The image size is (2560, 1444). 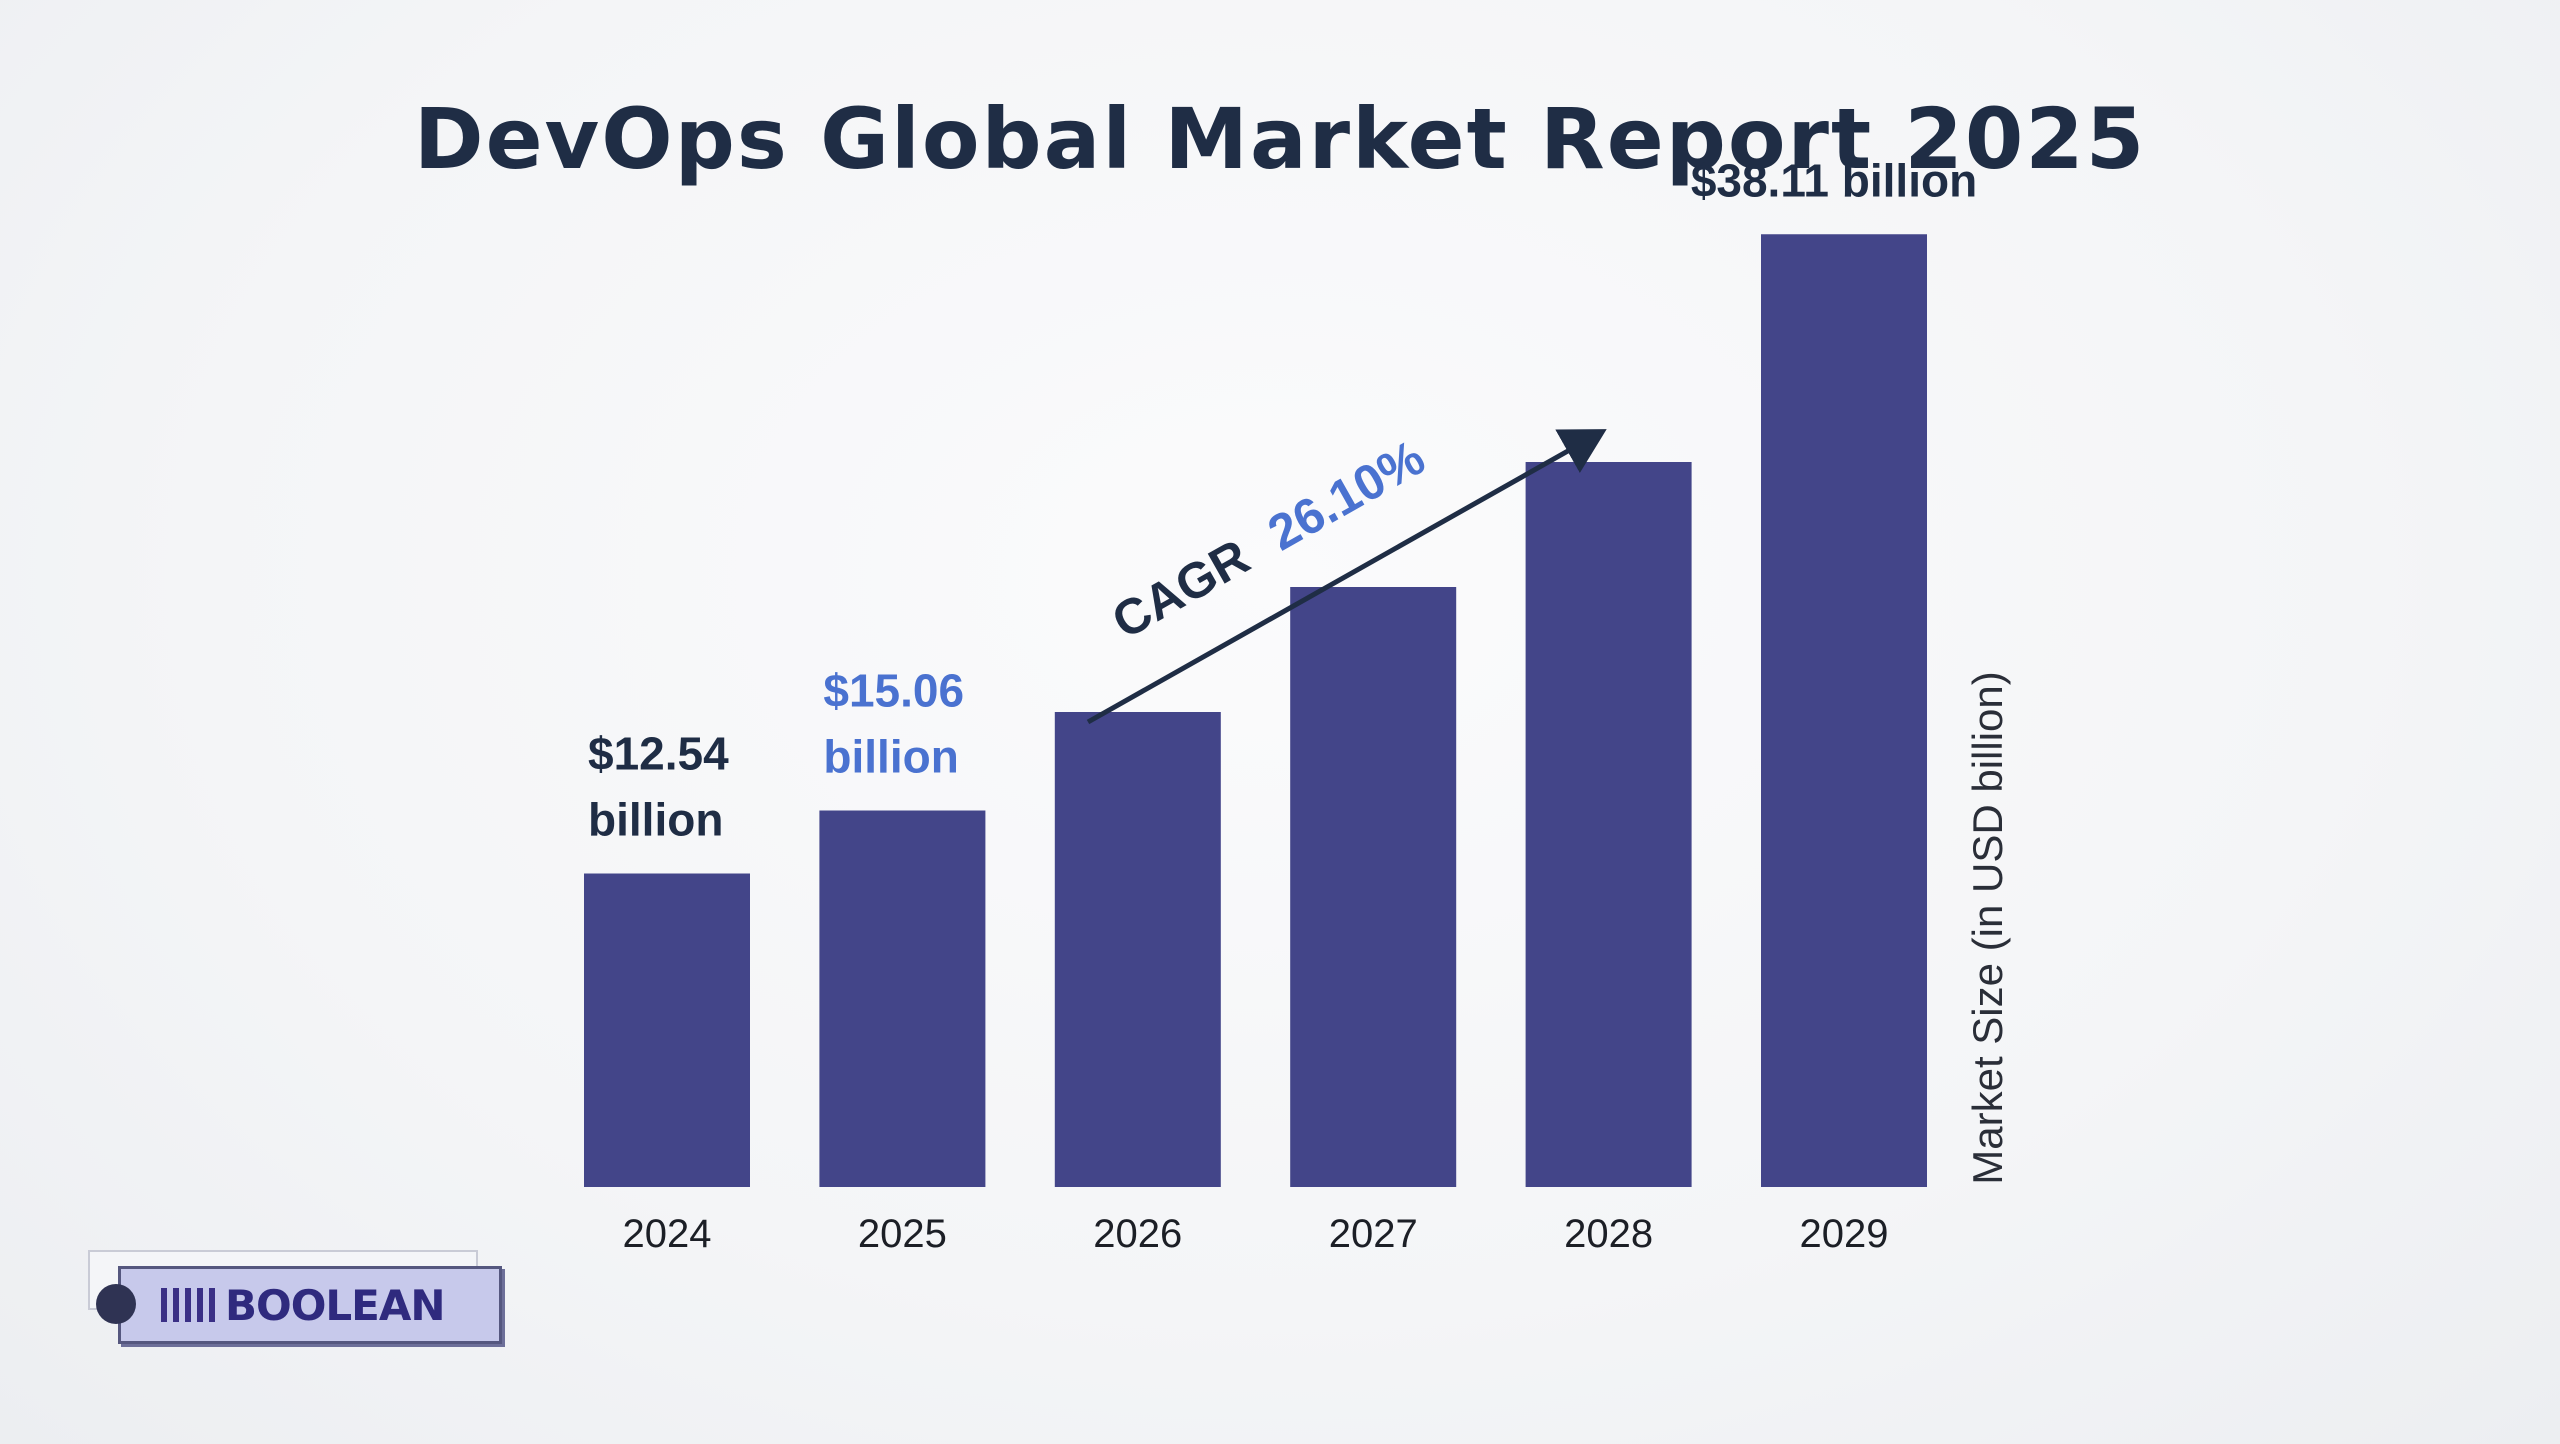 What do you see at coordinates (1844, 1234) in the screenshot?
I see `x-tick-2029: 2029` at bounding box center [1844, 1234].